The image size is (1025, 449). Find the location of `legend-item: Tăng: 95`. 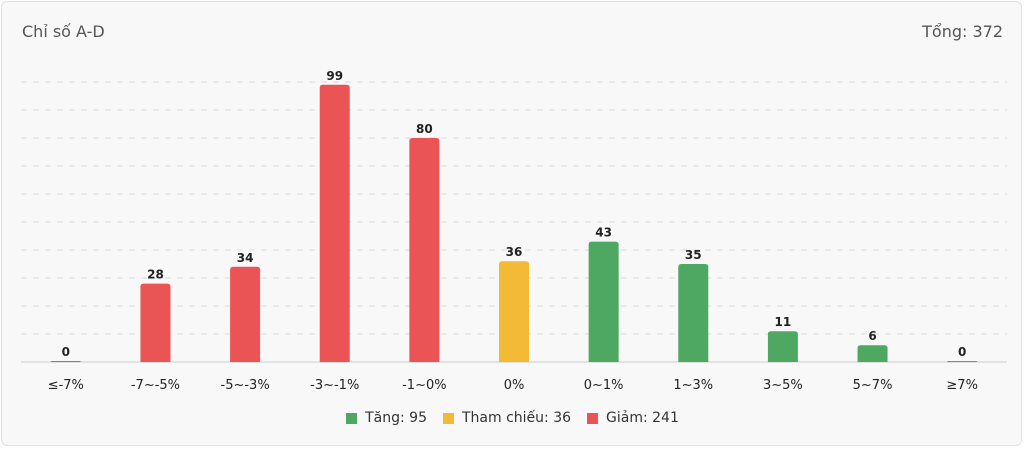

legend-item: Tăng: 95 is located at coordinates (386, 418).